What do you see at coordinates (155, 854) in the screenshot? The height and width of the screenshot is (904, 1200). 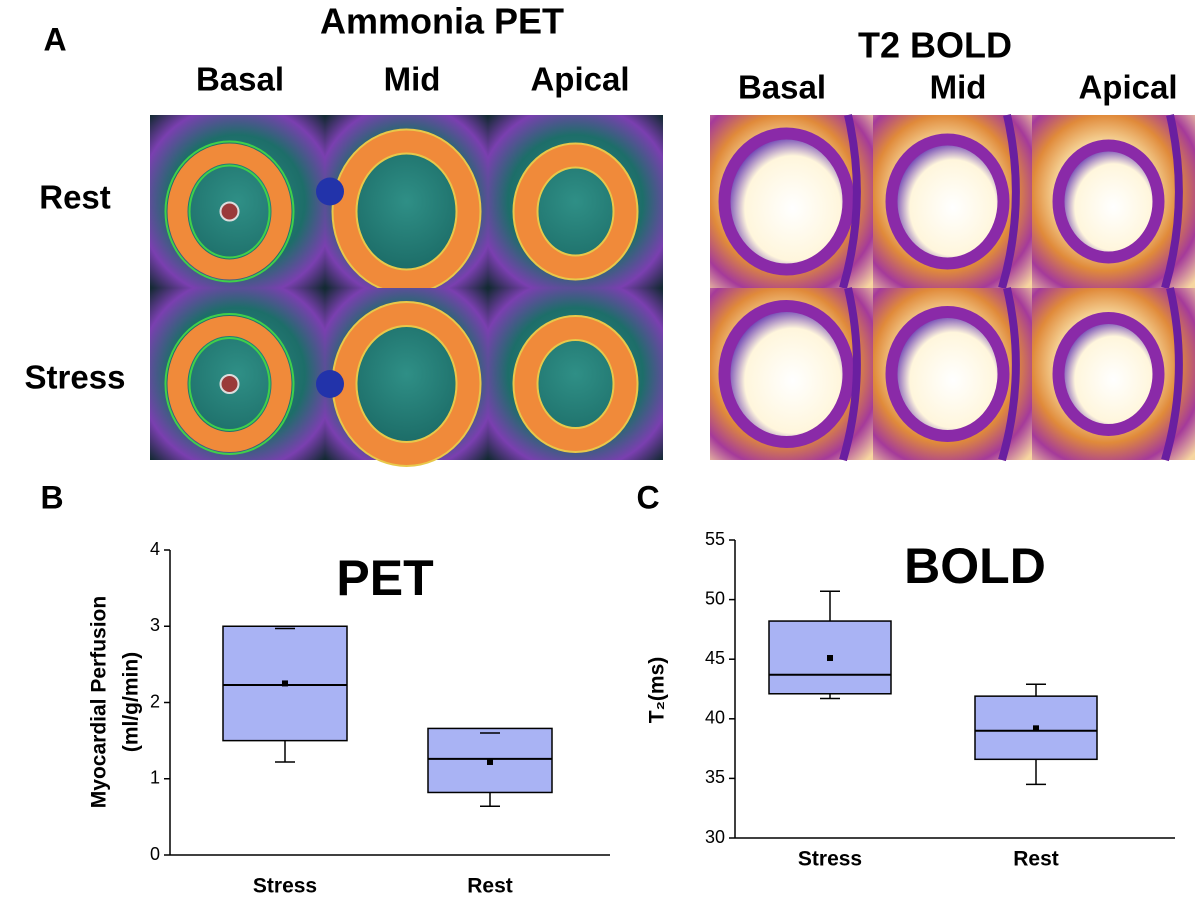 I see `y-tick-label: 0` at bounding box center [155, 854].